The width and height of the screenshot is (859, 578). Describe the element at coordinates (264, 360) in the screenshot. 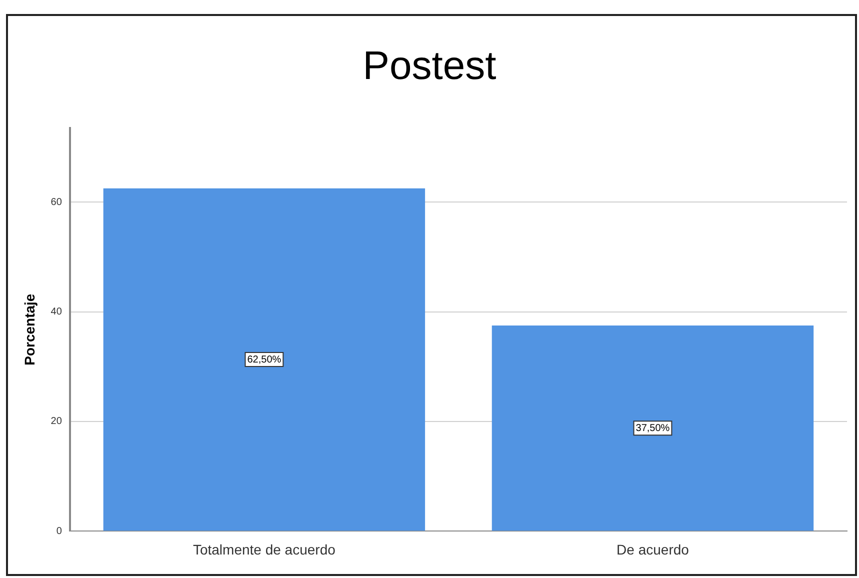

I see `data-label: 62,50%` at that location.